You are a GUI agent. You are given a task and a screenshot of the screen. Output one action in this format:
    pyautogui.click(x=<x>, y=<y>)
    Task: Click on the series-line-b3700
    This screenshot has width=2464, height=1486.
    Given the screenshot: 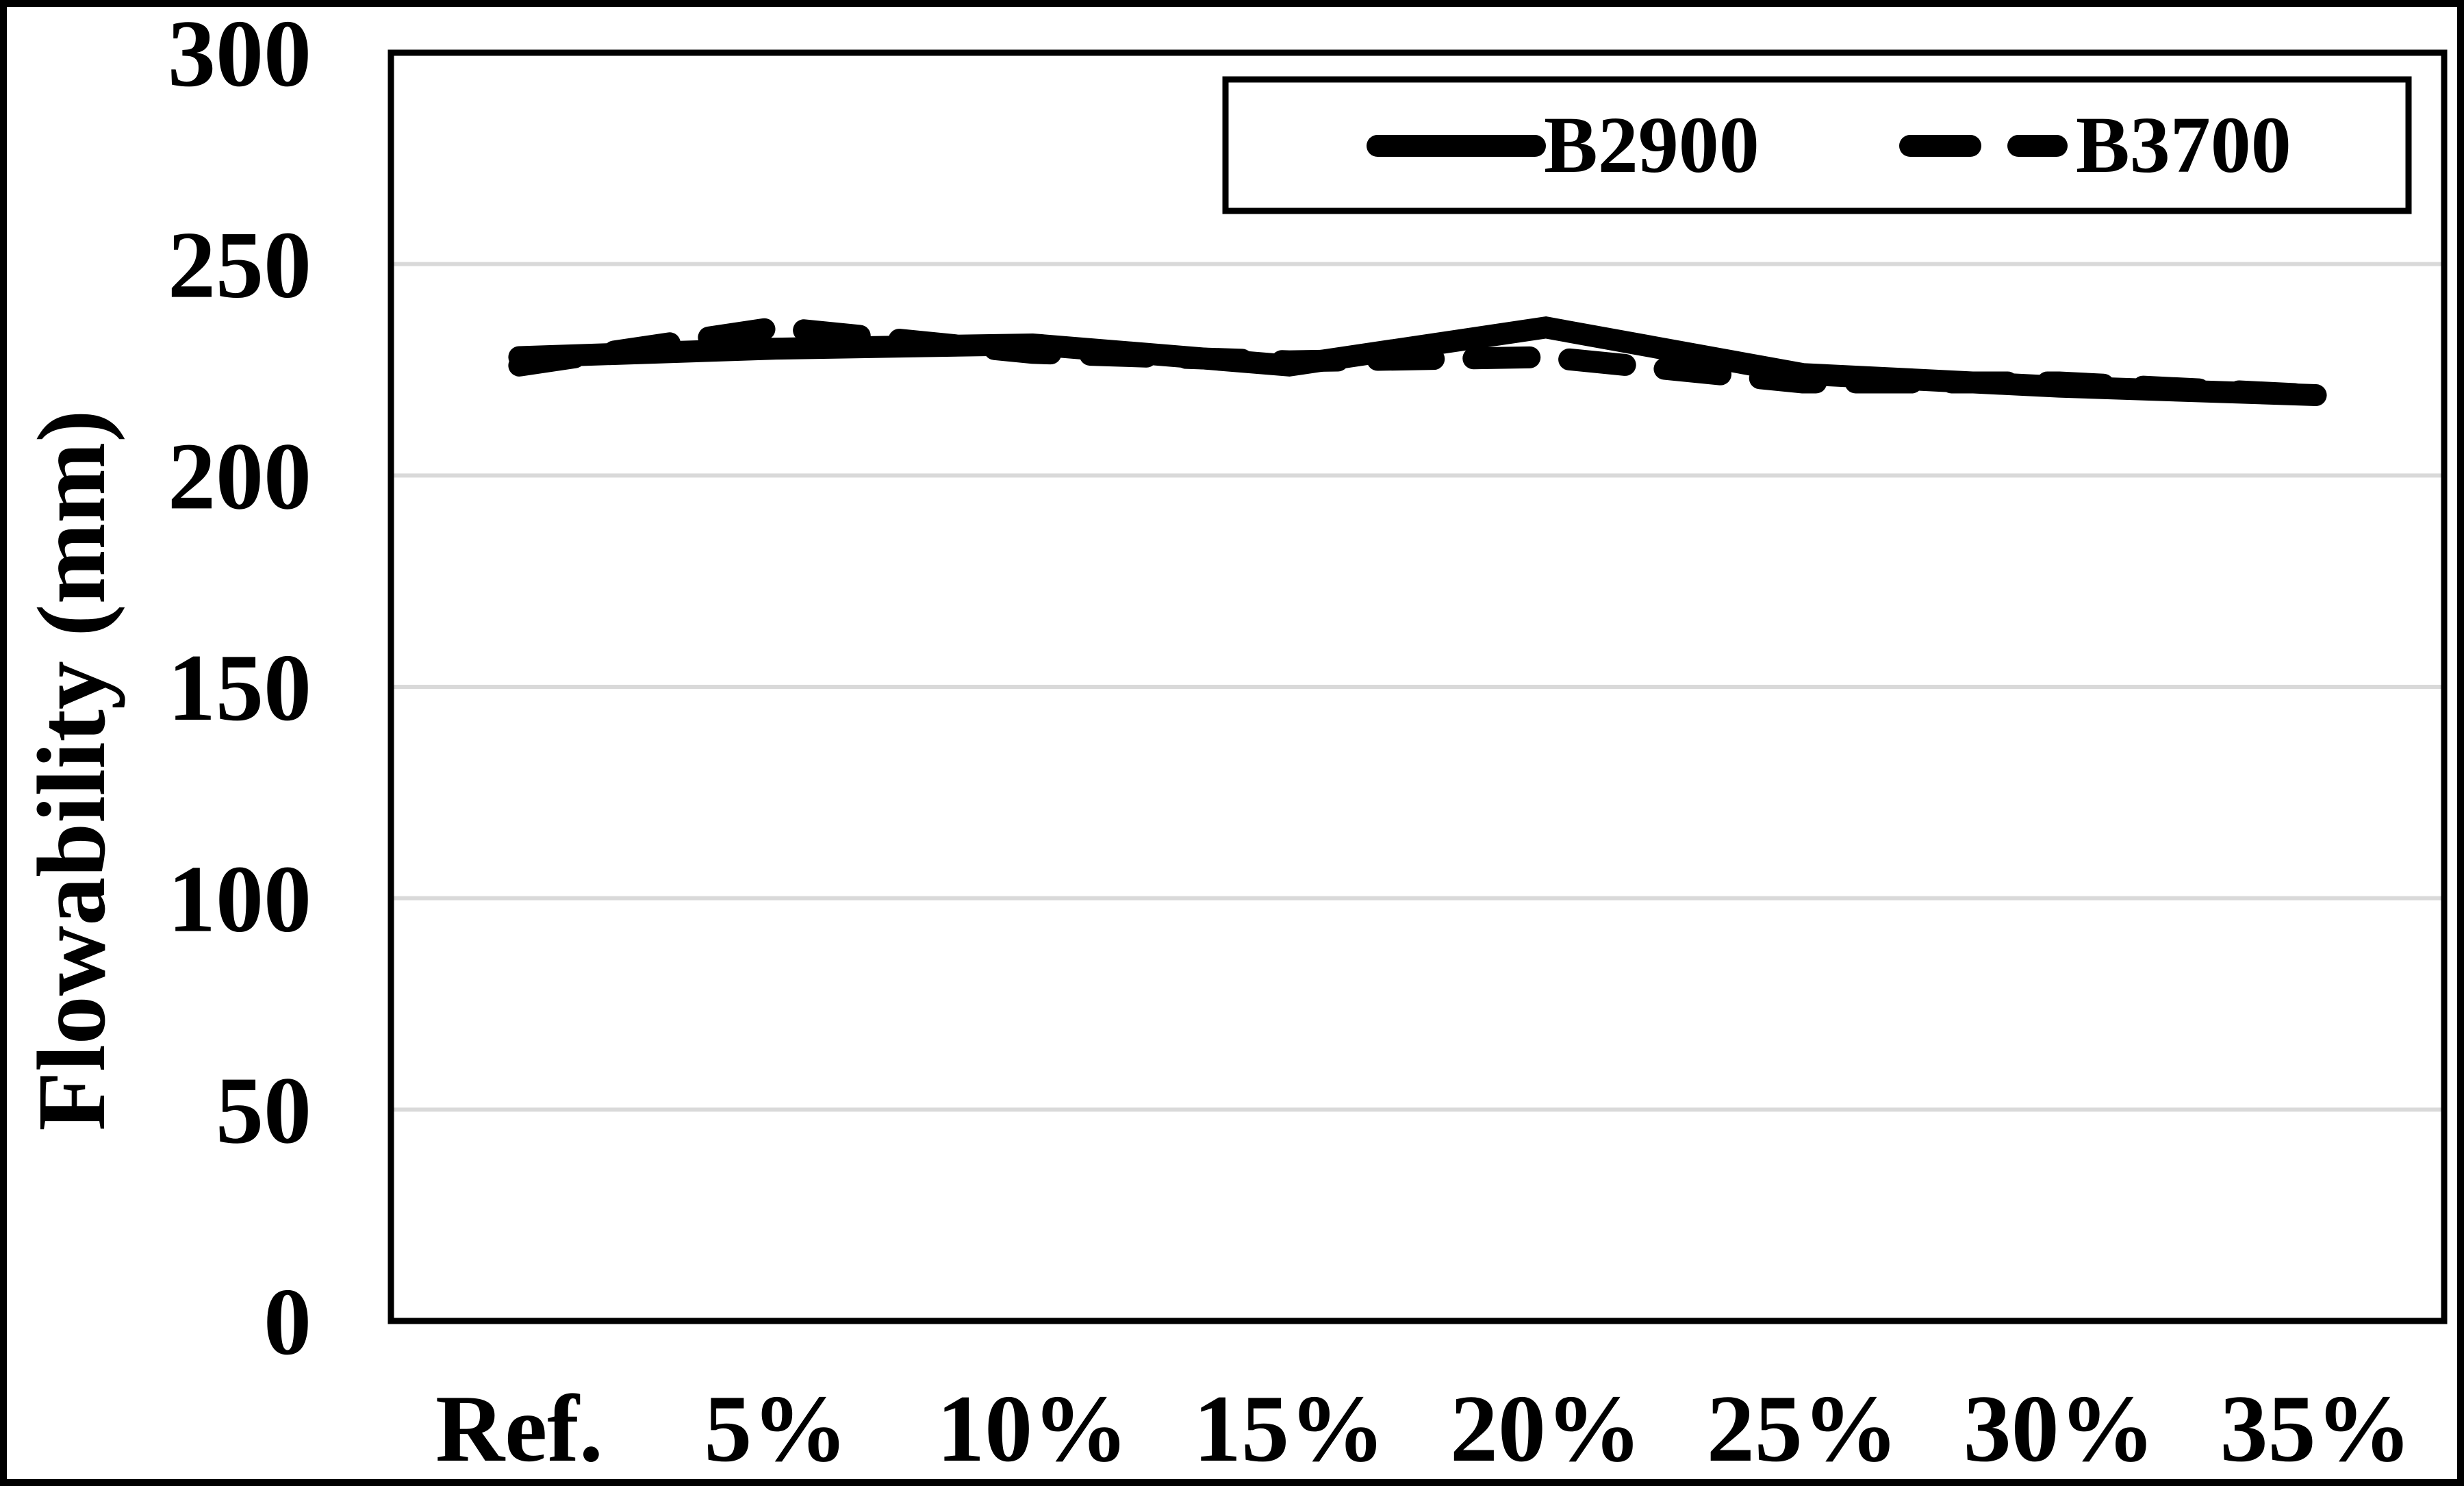 What is the action you would take?
    pyautogui.click(x=1417, y=361)
    